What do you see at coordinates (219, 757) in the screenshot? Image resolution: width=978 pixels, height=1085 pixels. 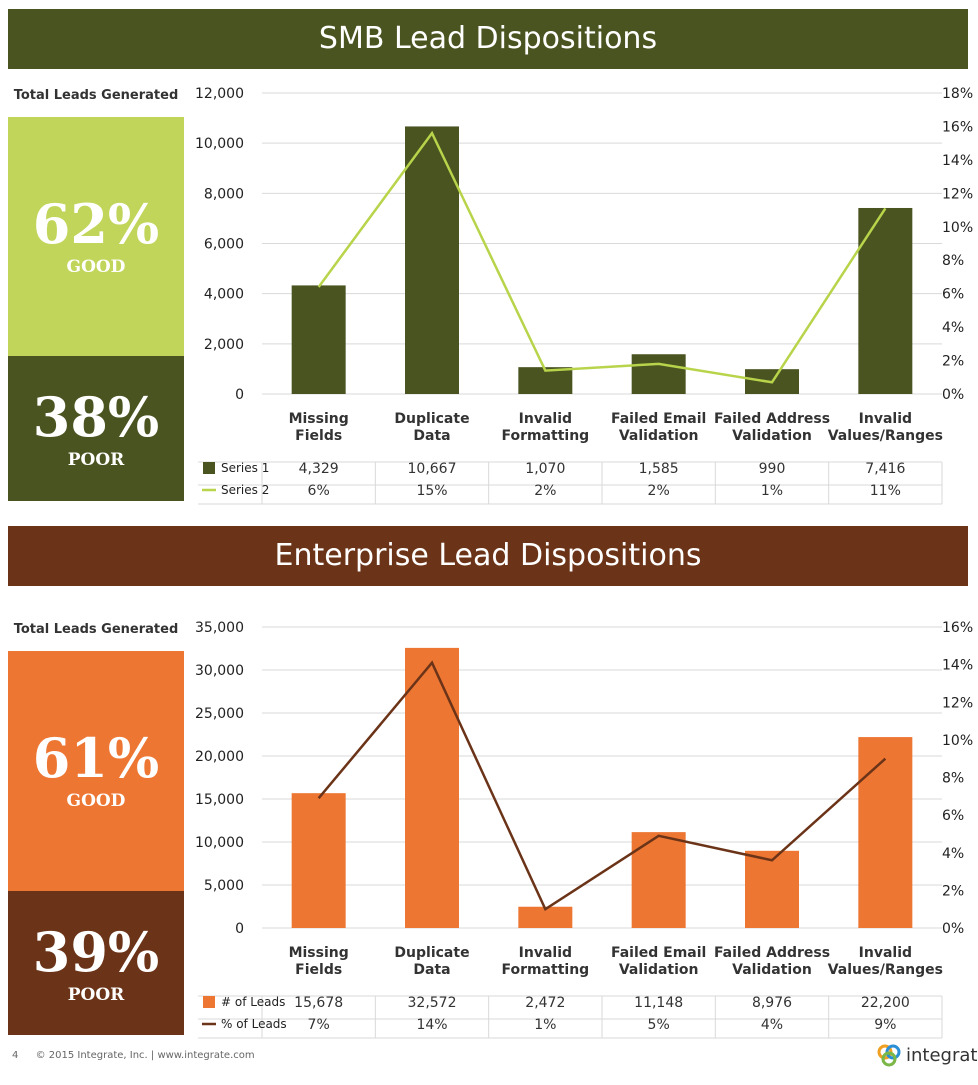 I see `y-left-tick-label: 20,000` at bounding box center [219, 757].